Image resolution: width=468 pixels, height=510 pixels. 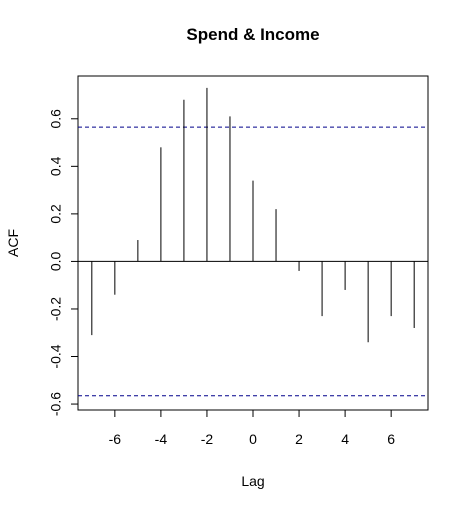 I want to click on y-tick-label: 0.6, so click(x=56, y=119).